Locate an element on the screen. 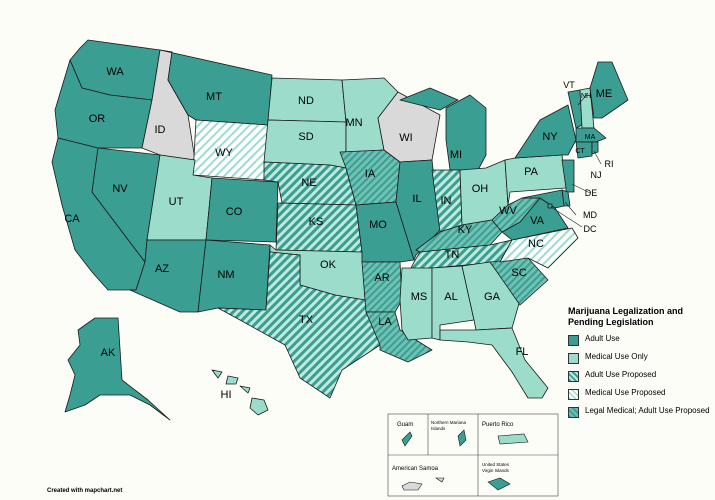 The width and height of the screenshot is (715, 500). state-label-id: ID is located at coordinates (160, 130).